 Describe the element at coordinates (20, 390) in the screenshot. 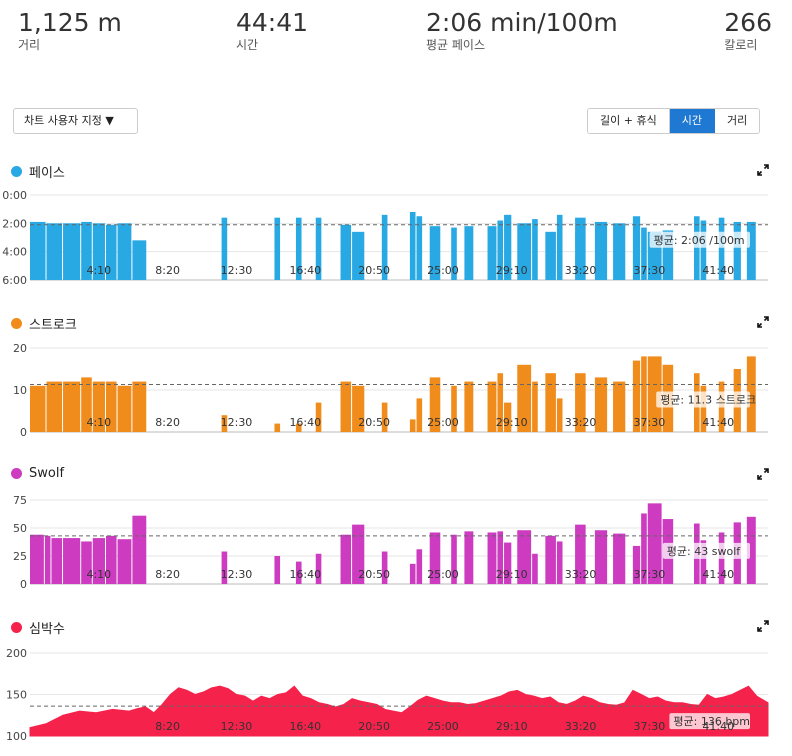

I see `y-tick-label: 10` at that location.